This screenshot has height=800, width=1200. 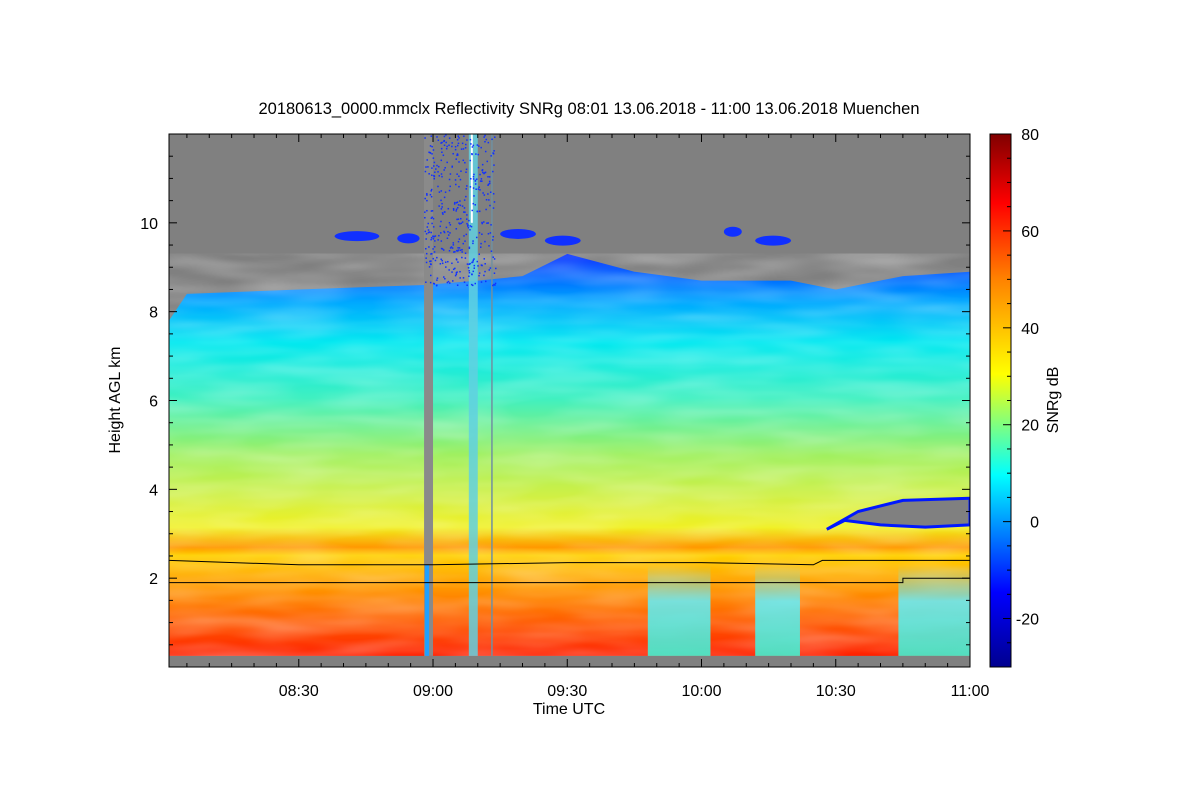 I want to click on x-tick-label: 11:00, so click(x=970, y=691).